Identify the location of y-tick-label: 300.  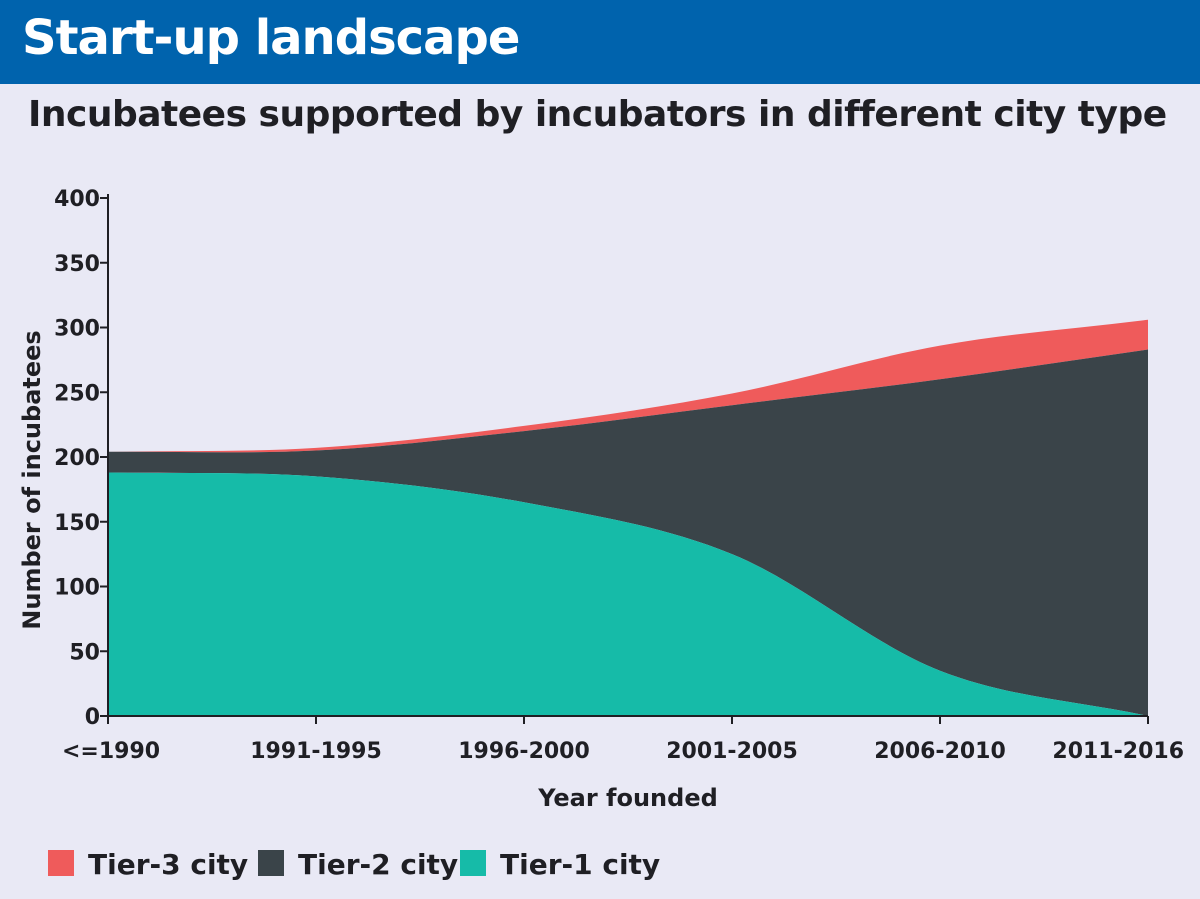
(77, 329).